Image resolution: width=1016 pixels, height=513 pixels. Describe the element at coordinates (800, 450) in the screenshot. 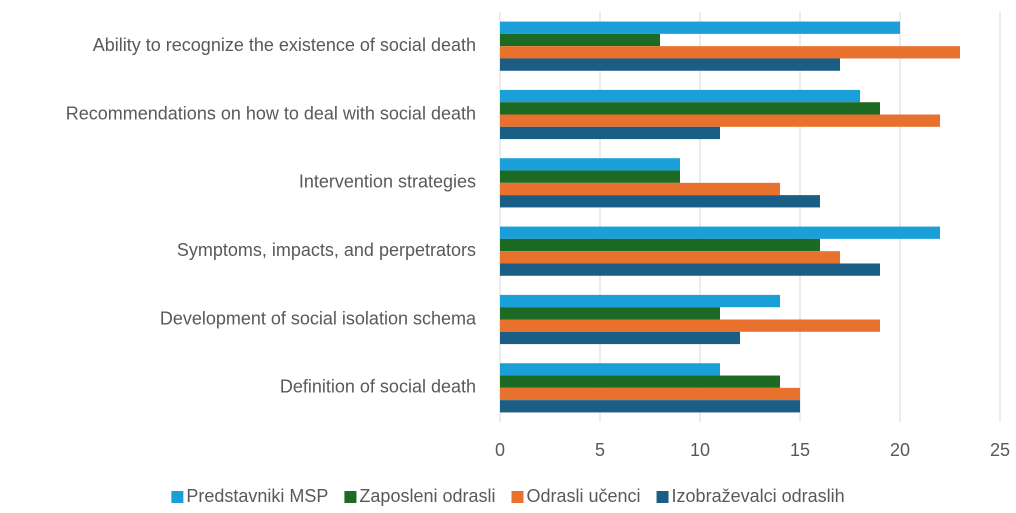

I see `x-tick-label: 15` at that location.